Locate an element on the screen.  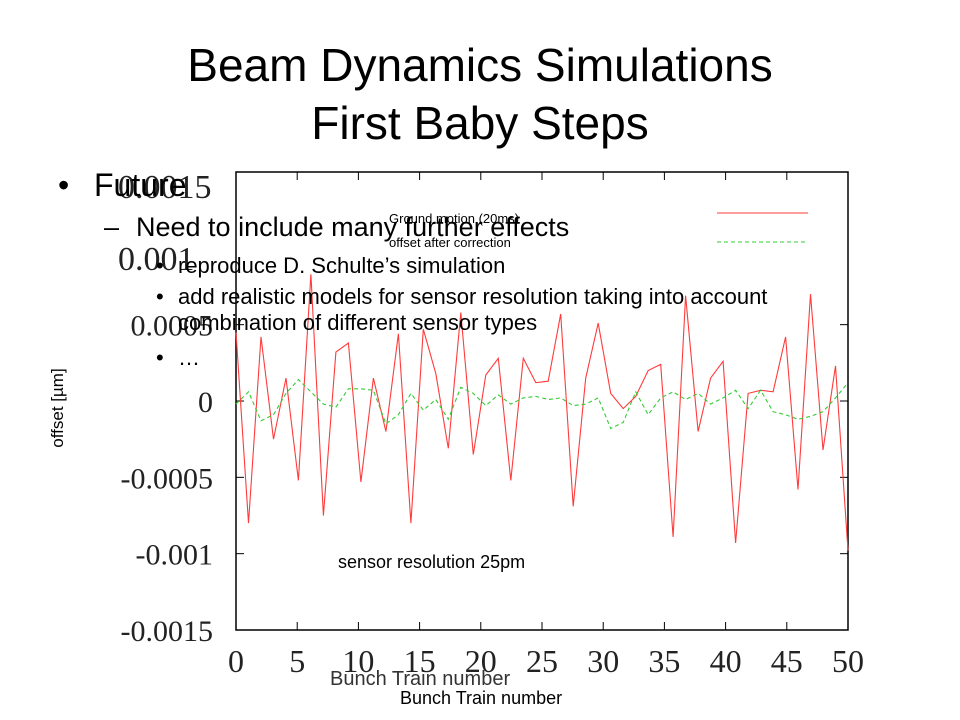
y-tick-label: 0 is located at coordinates (205, 402).